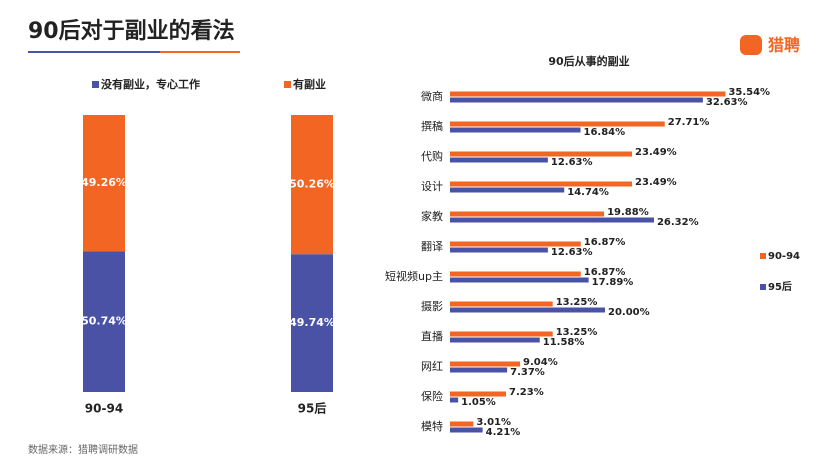  What do you see at coordinates (628, 212) in the screenshot?
I see `value-label: 19.88%` at bounding box center [628, 212].